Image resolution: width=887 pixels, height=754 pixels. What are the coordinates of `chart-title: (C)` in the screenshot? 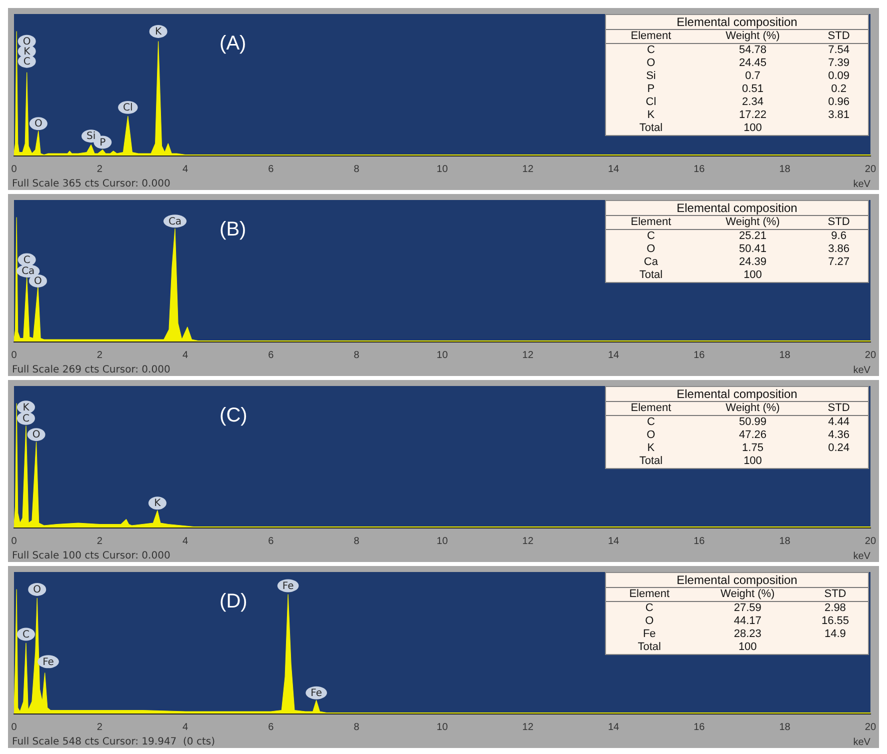 It's located at (234, 415).